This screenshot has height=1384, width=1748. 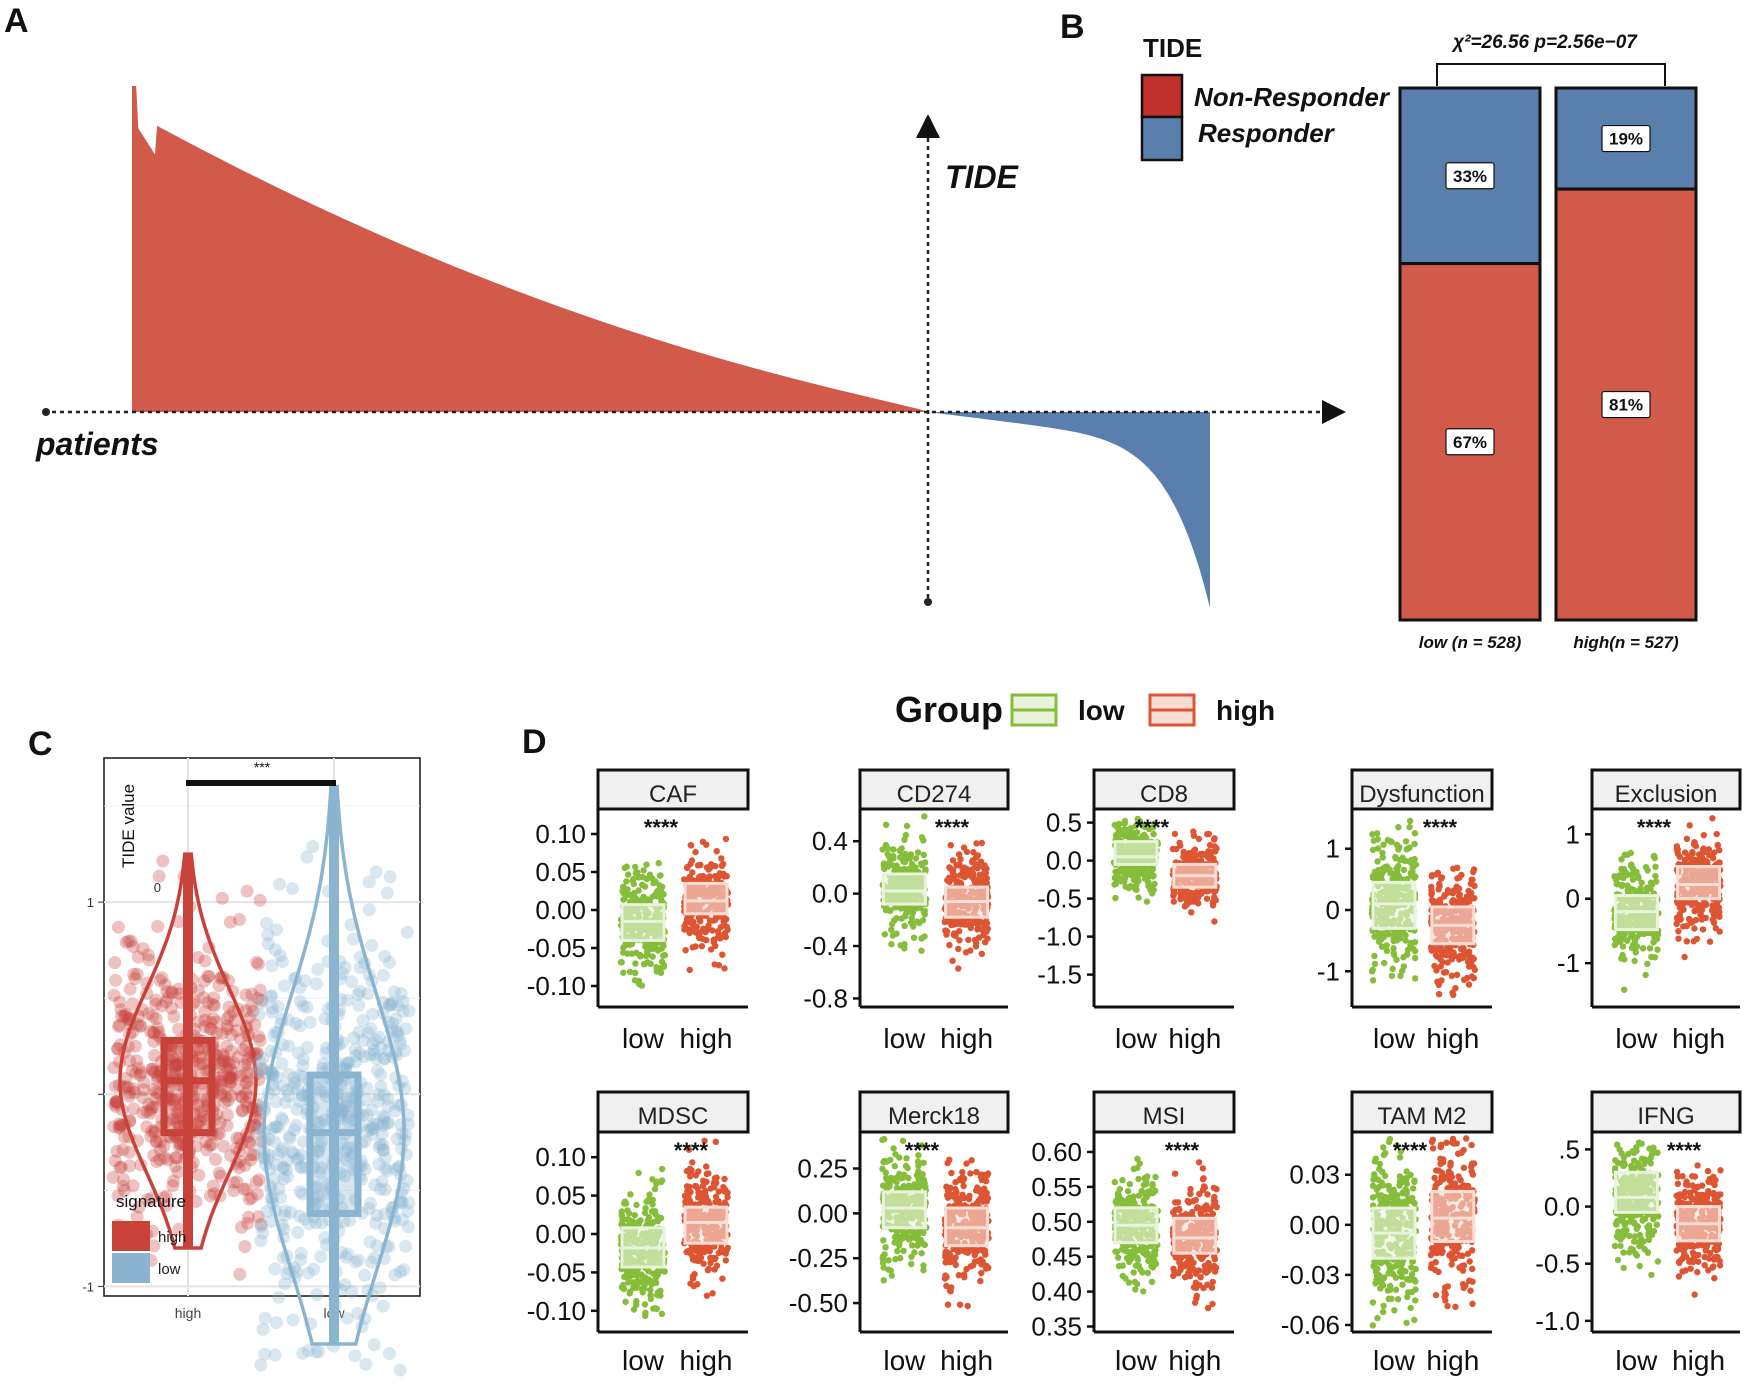 What do you see at coordinates (1101, 710) in the screenshot?
I see `legend-label-low: low` at bounding box center [1101, 710].